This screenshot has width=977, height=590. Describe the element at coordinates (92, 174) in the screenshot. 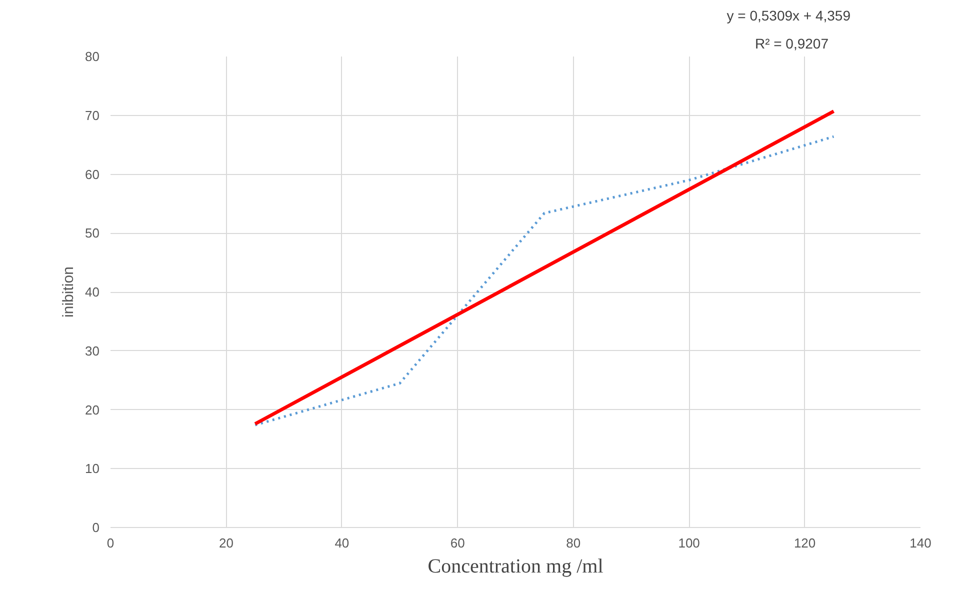

I see `y-tick-label: 60` at that location.